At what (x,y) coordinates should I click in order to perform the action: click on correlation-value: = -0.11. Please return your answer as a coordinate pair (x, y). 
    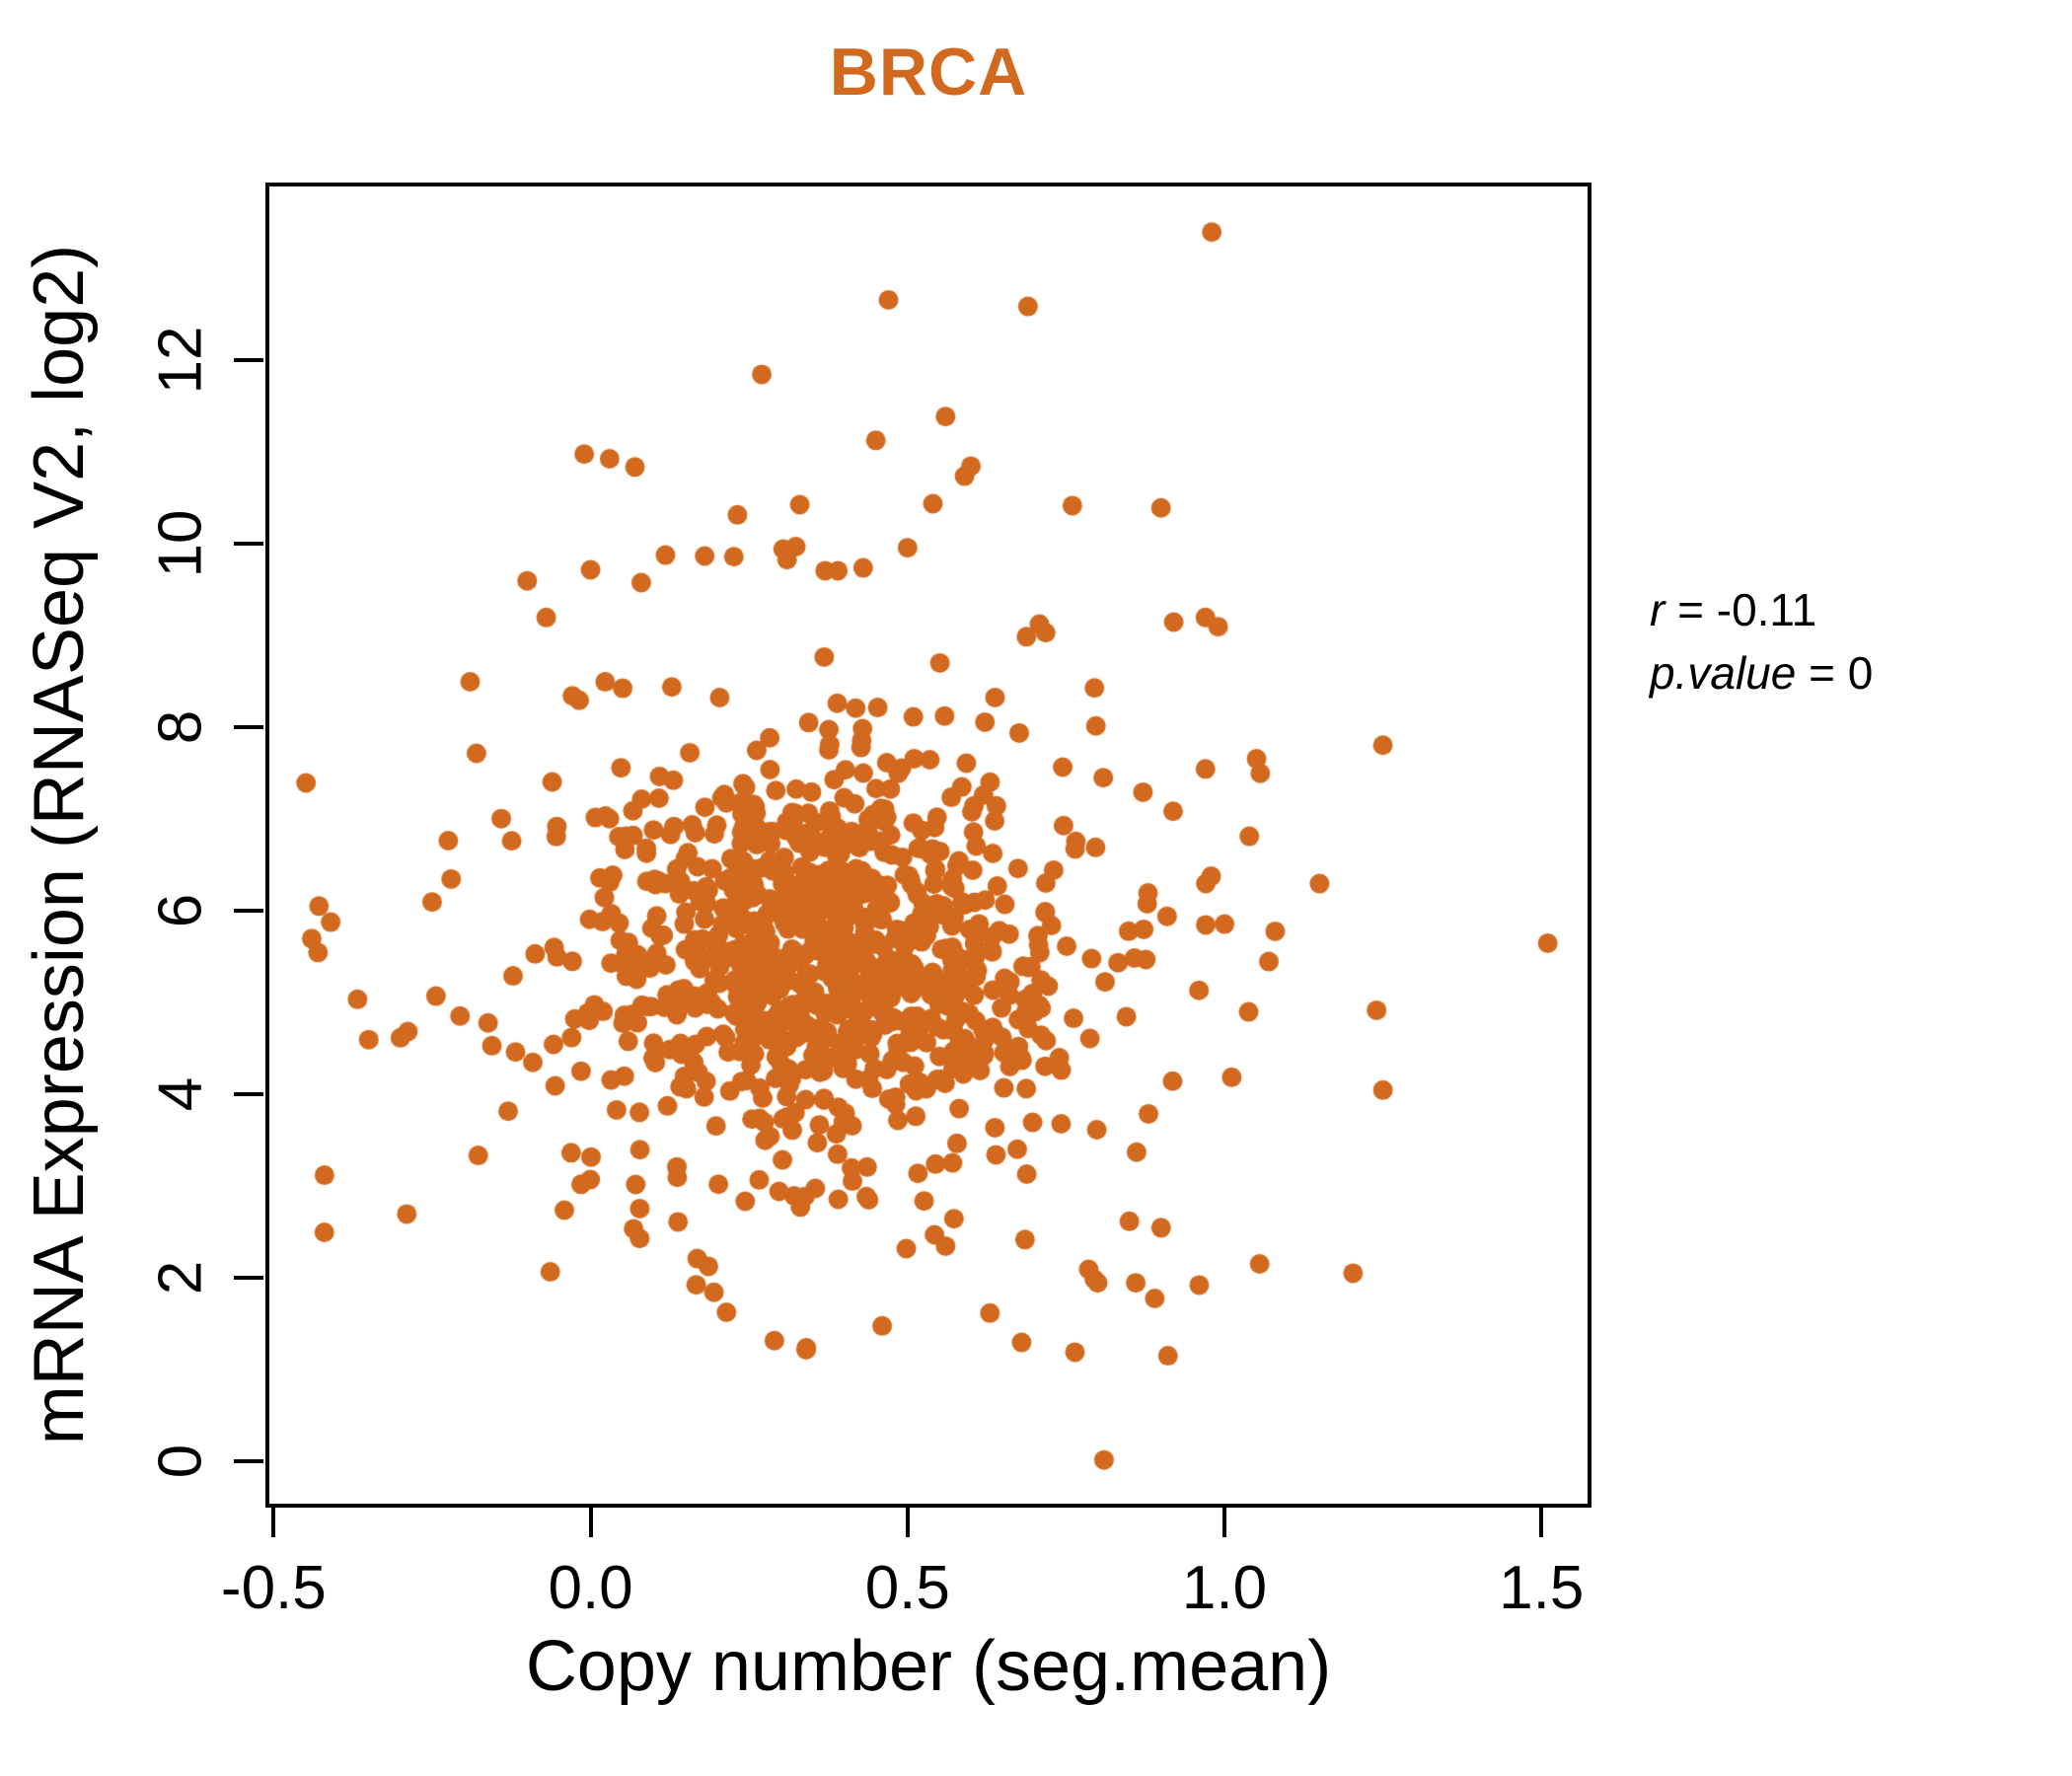
    Looking at the image, I should click on (1741, 610).